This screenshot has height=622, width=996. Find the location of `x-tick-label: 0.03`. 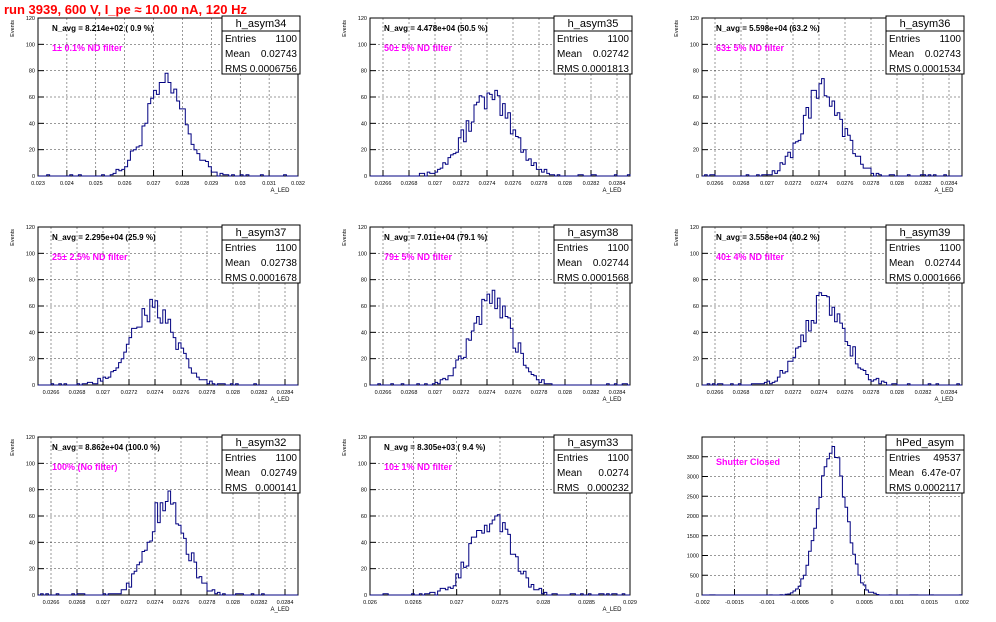

x-tick-label: 0.03 is located at coordinates (240, 184).